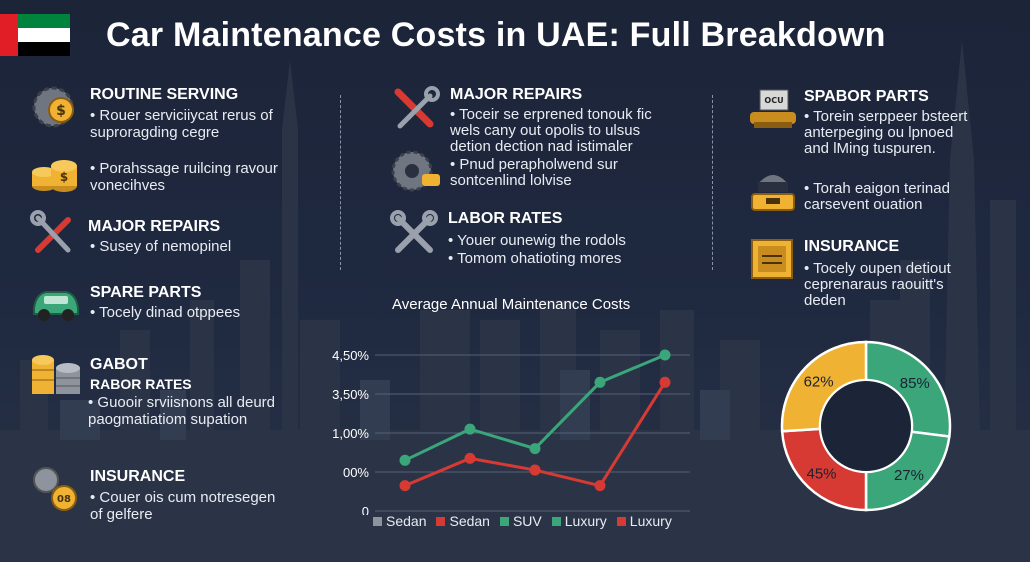 The width and height of the screenshot is (1030, 562). What do you see at coordinates (56, 306) in the screenshot?
I see `car-icon` at bounding box center [56, 306].